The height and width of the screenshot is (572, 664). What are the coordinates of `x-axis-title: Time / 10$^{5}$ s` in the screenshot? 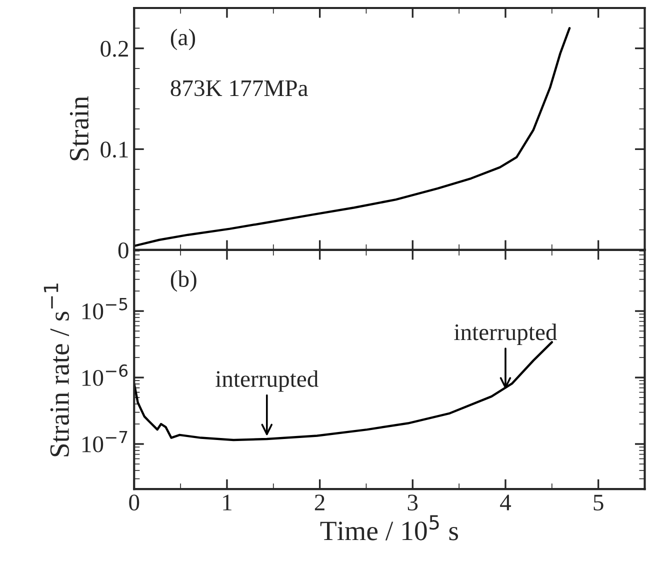 It's located at (389, 527).